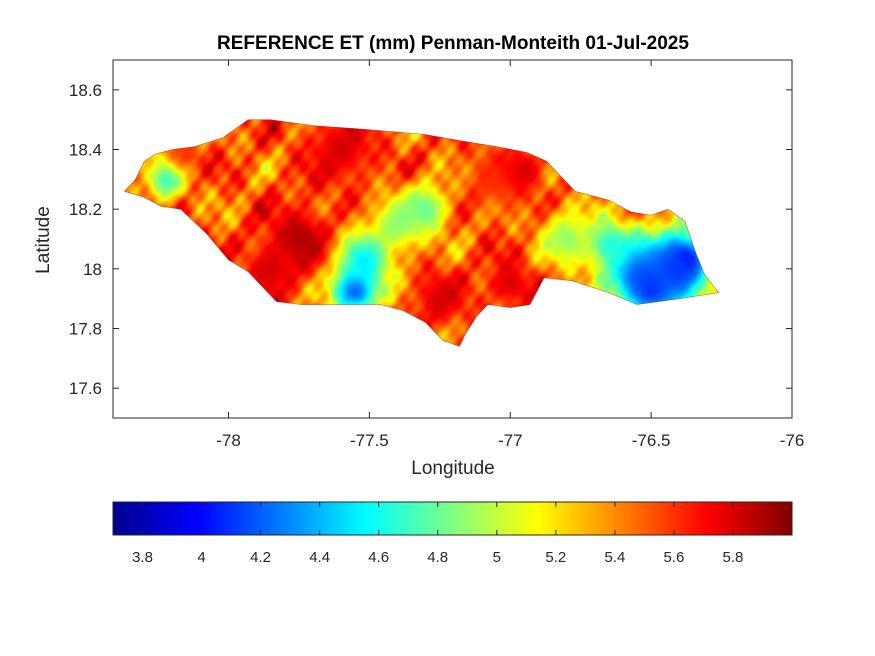 This screenshot has height=656, width=875. I want to click on x-tick-label: -78, so click(228, 440).